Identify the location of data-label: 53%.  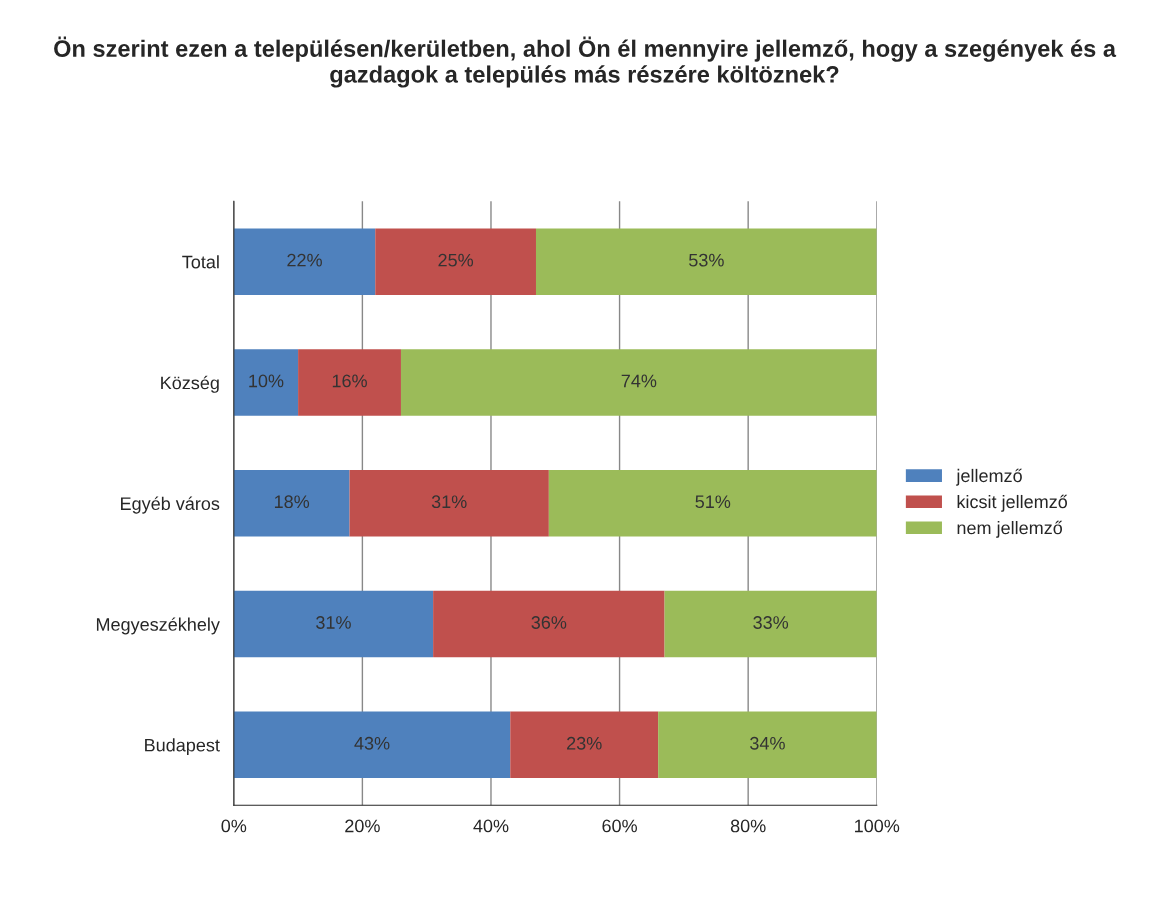
(706, 260).